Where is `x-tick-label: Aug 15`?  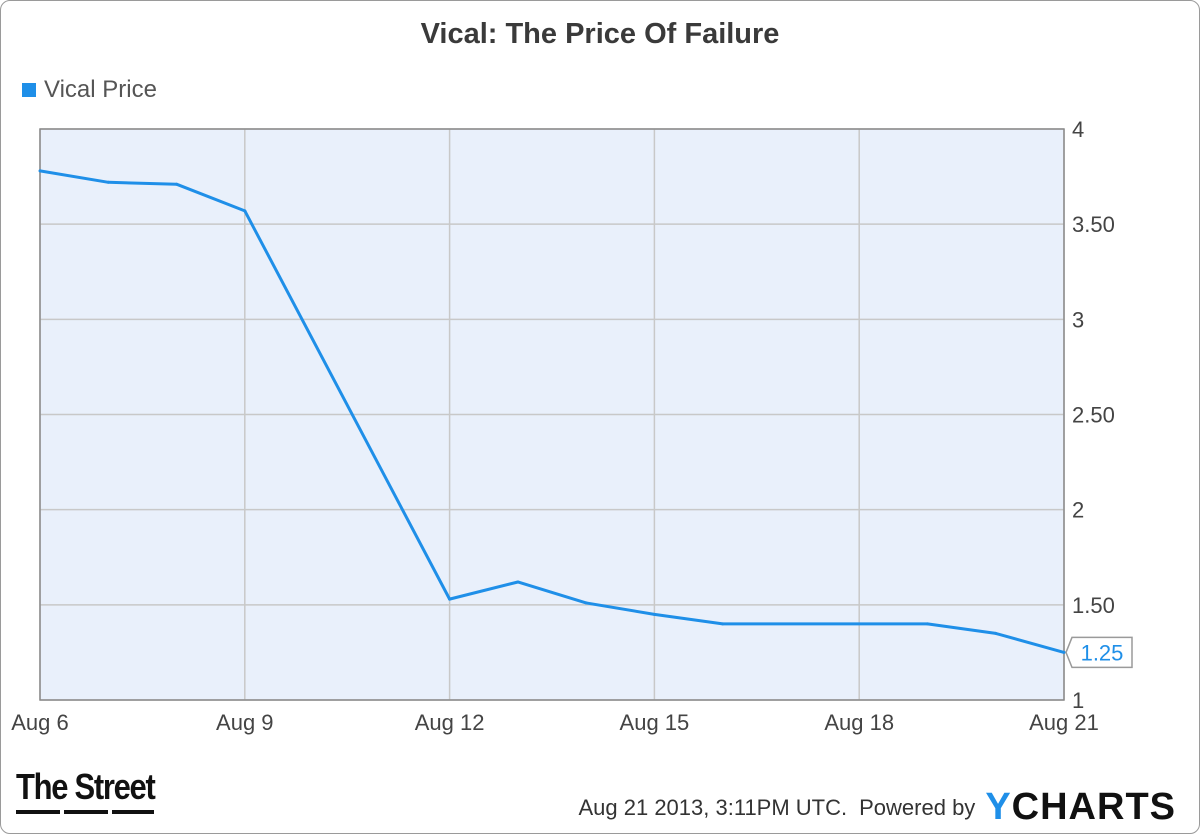 x-tick-label: Aug 15 is located at coordinates (655, 722).